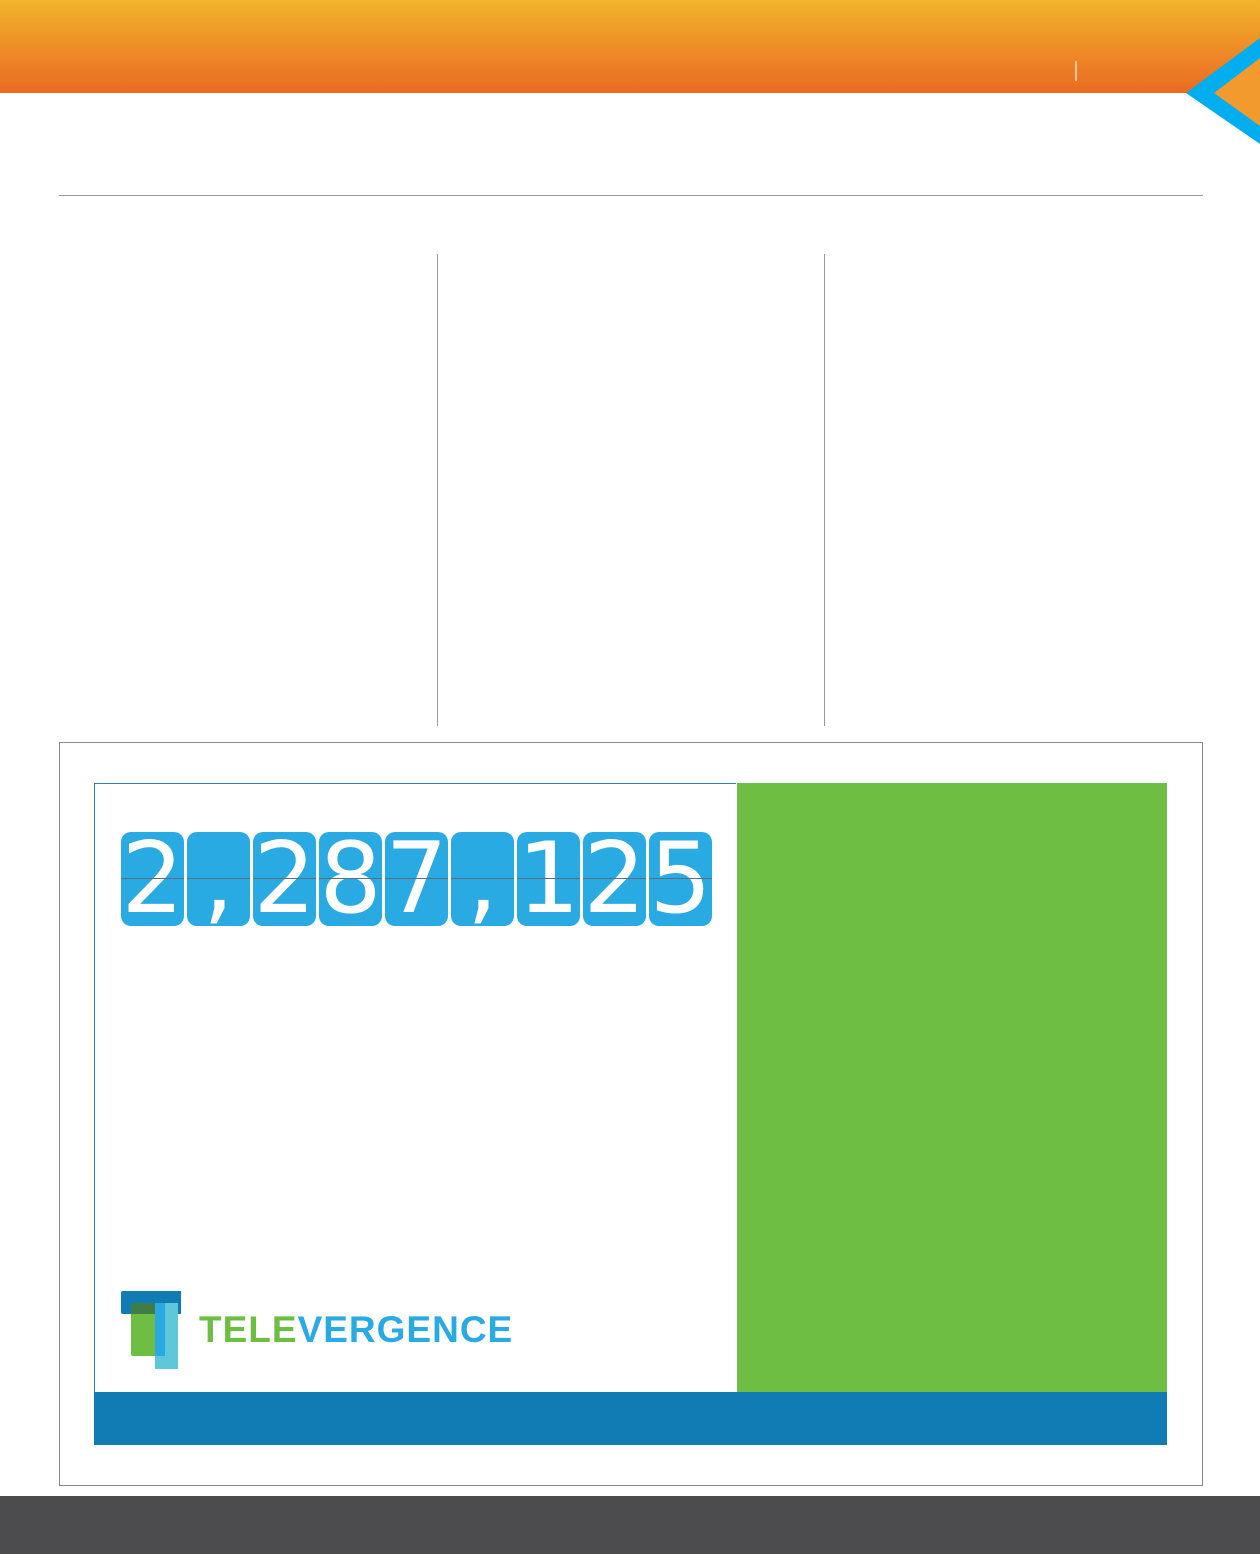 The height and width of the screenshot is (1554, 1260). I want to click on horizontal-rule, so click(631, 195).